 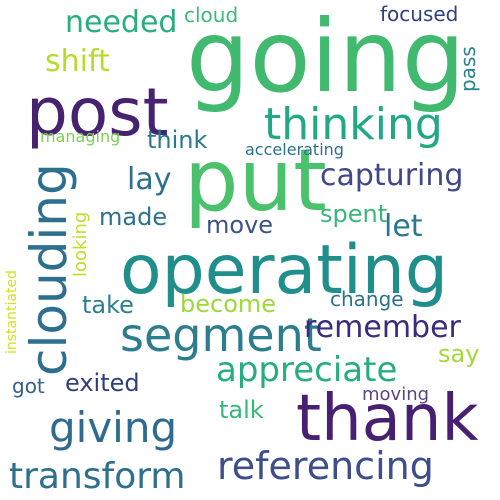 What do you see at coordinates (240, 225) in the screenshot?
I see `word-move: move` at bounding box center [240, 225].